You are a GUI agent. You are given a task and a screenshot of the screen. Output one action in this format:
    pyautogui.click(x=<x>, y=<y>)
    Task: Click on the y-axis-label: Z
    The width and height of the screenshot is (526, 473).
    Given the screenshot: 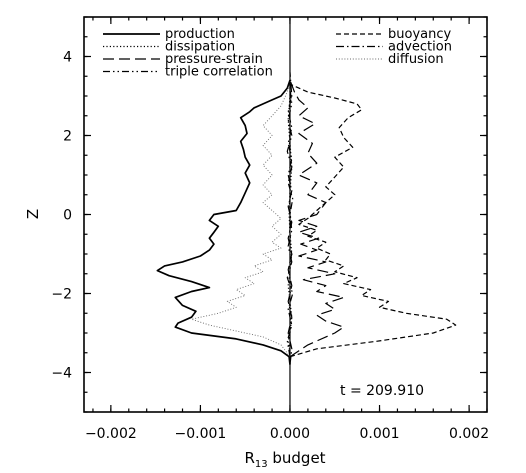 What is the action you would take?
    pyautogui.click(x=33, y=214)
    